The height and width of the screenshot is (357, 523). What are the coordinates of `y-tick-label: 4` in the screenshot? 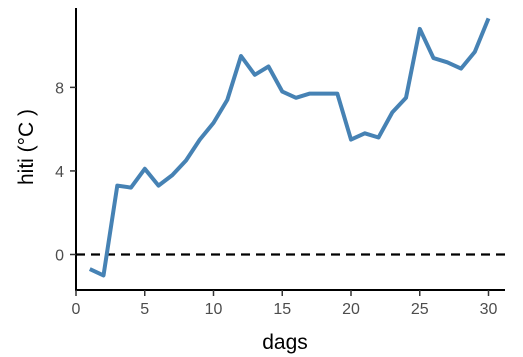 It's located at (59, 172).